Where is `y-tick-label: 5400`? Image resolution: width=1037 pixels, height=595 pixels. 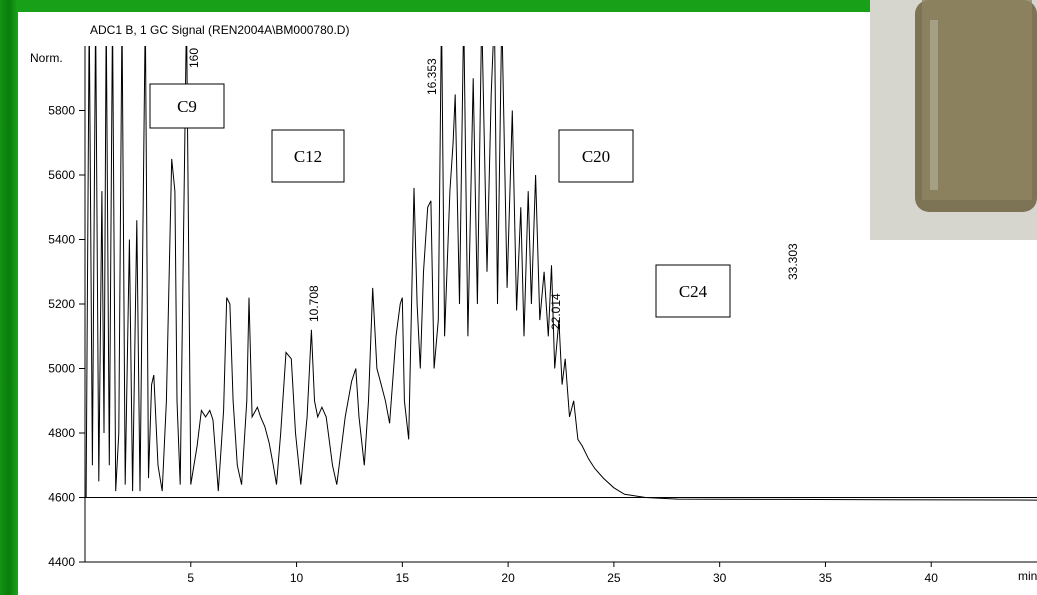
y-tick-label: 5400 is located at coordinates (61, 240).